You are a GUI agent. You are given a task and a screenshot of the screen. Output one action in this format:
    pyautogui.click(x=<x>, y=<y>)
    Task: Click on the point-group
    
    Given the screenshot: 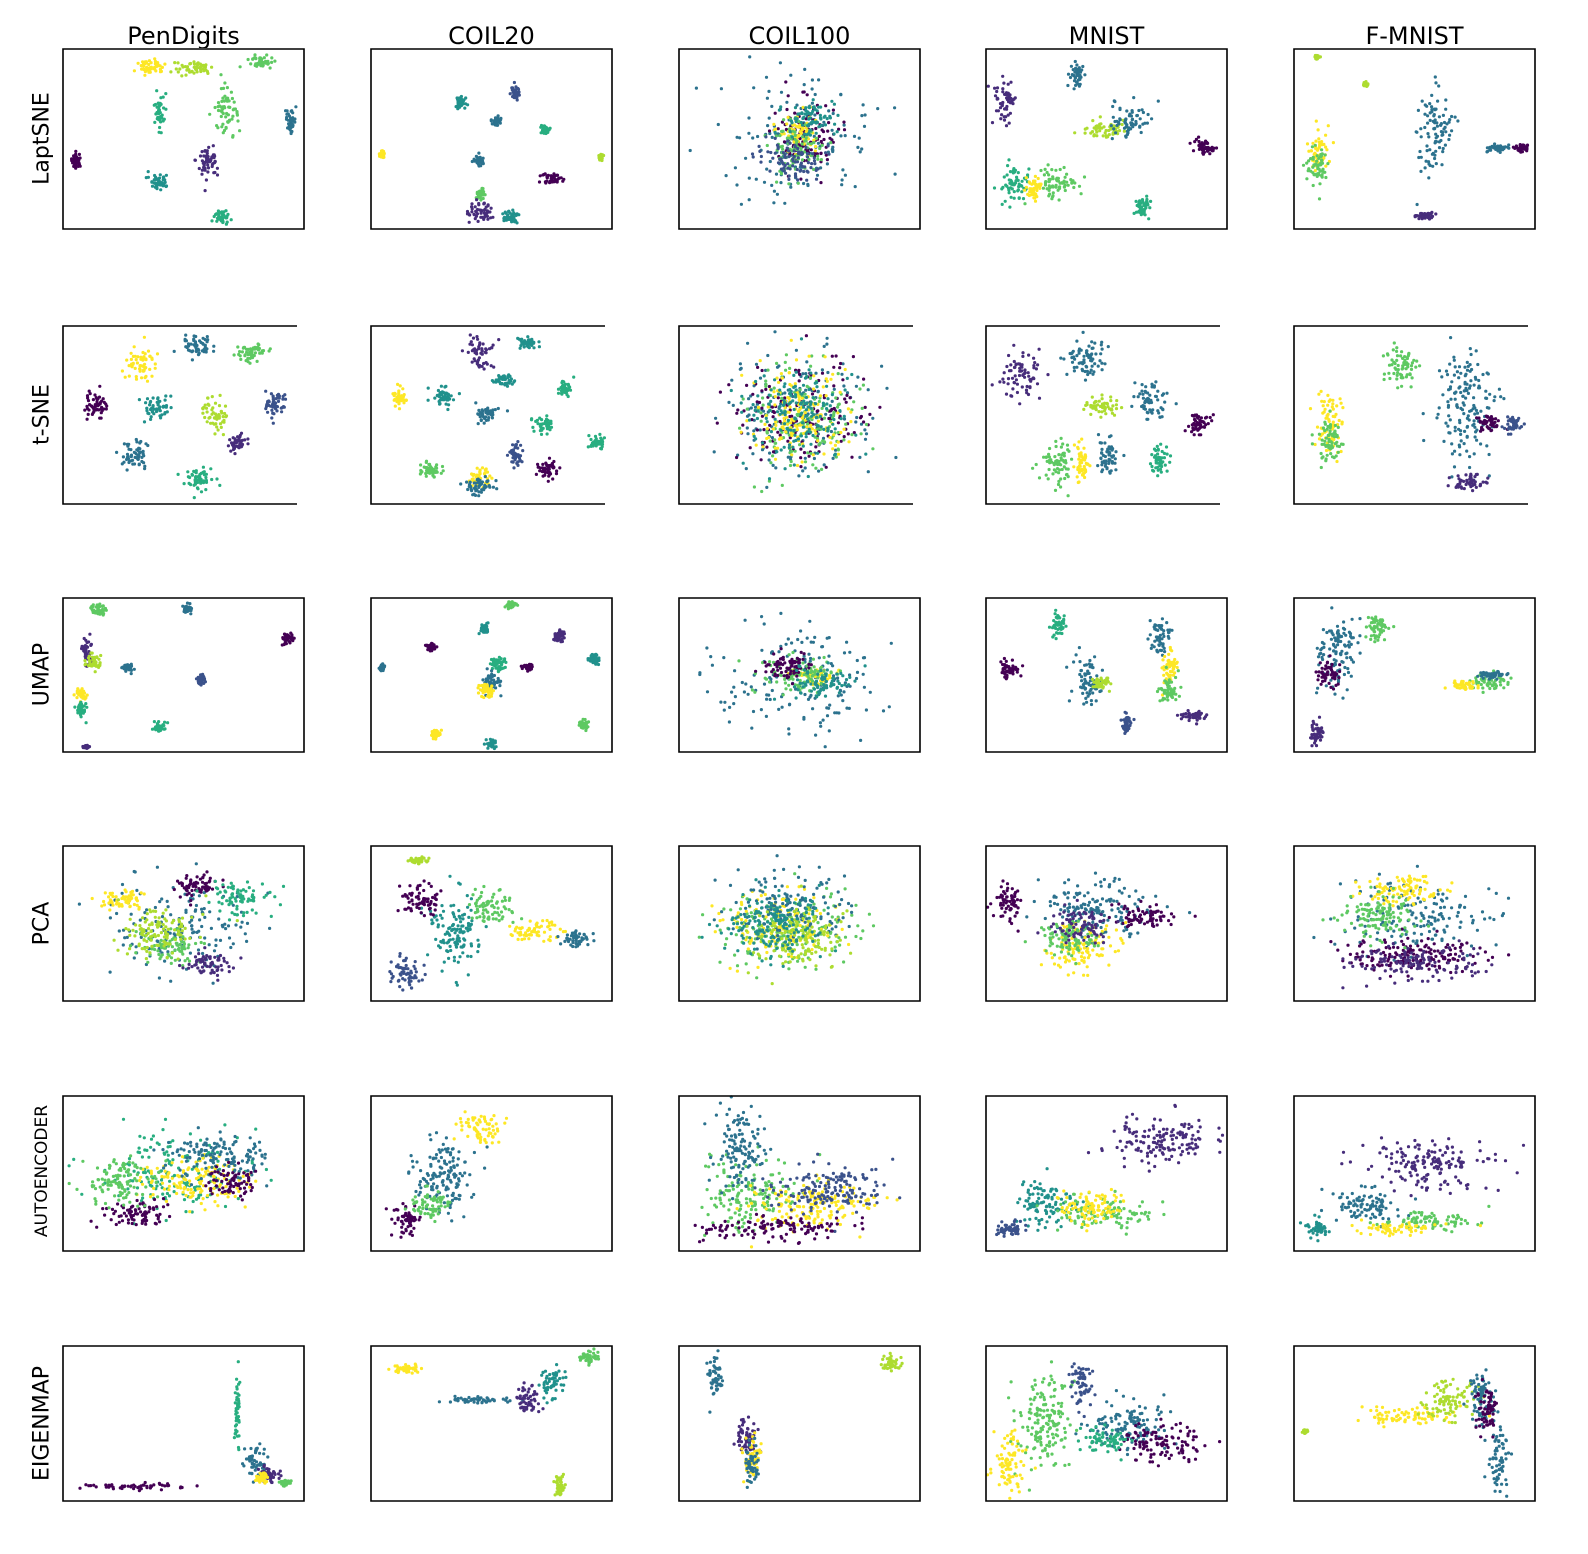 What is the action you would take?
    pyautogui.click(x=805, y=412)
    